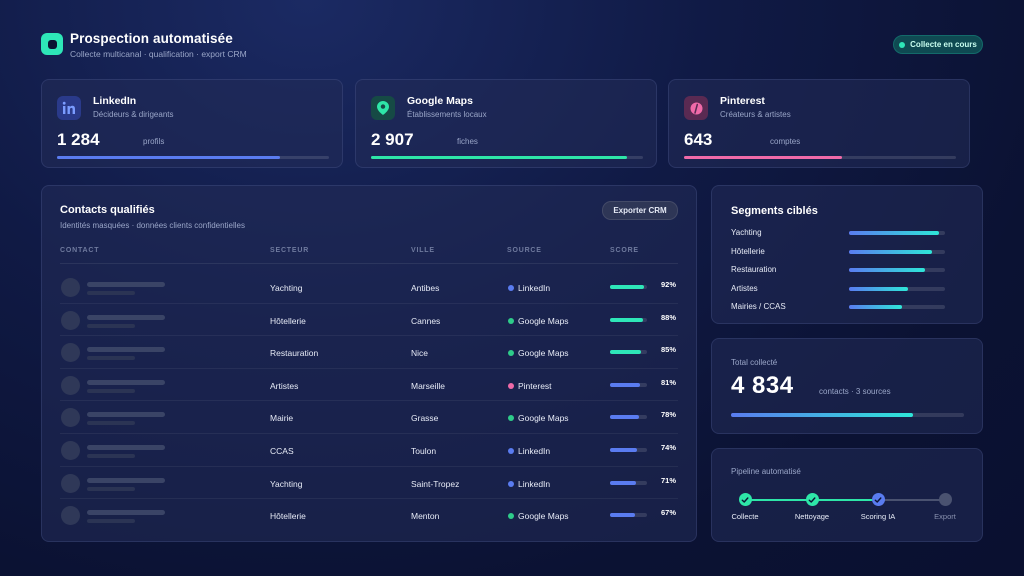 The width and height of the screenshot is (1024, 576). What do you see at coordinates (426, 320) in the screenshot?
I see `cell-city: Cannes` at bounding box center [426, 320].